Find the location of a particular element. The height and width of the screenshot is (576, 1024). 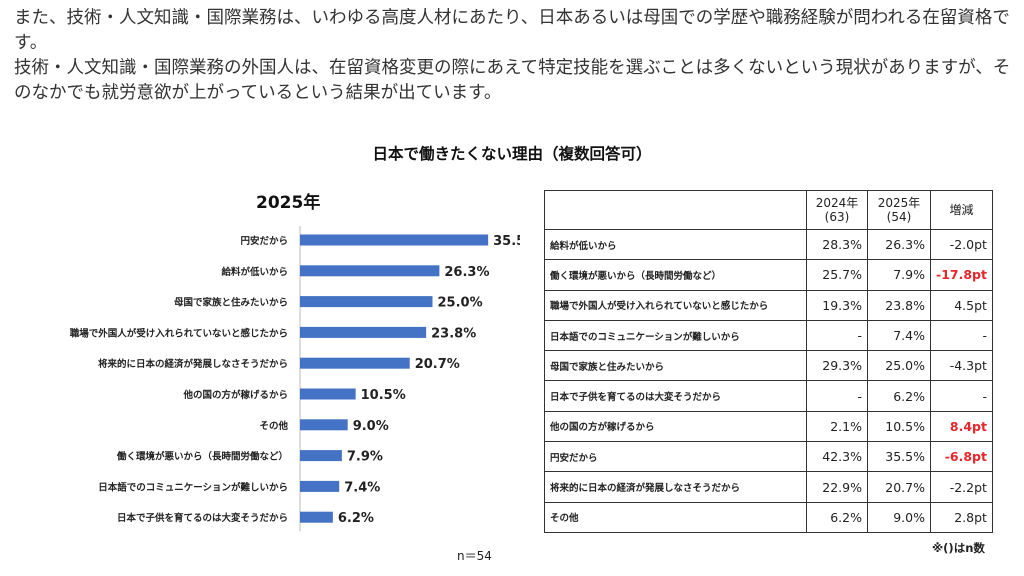

bar-category-label: その他 is located at coordinates (273, 426).